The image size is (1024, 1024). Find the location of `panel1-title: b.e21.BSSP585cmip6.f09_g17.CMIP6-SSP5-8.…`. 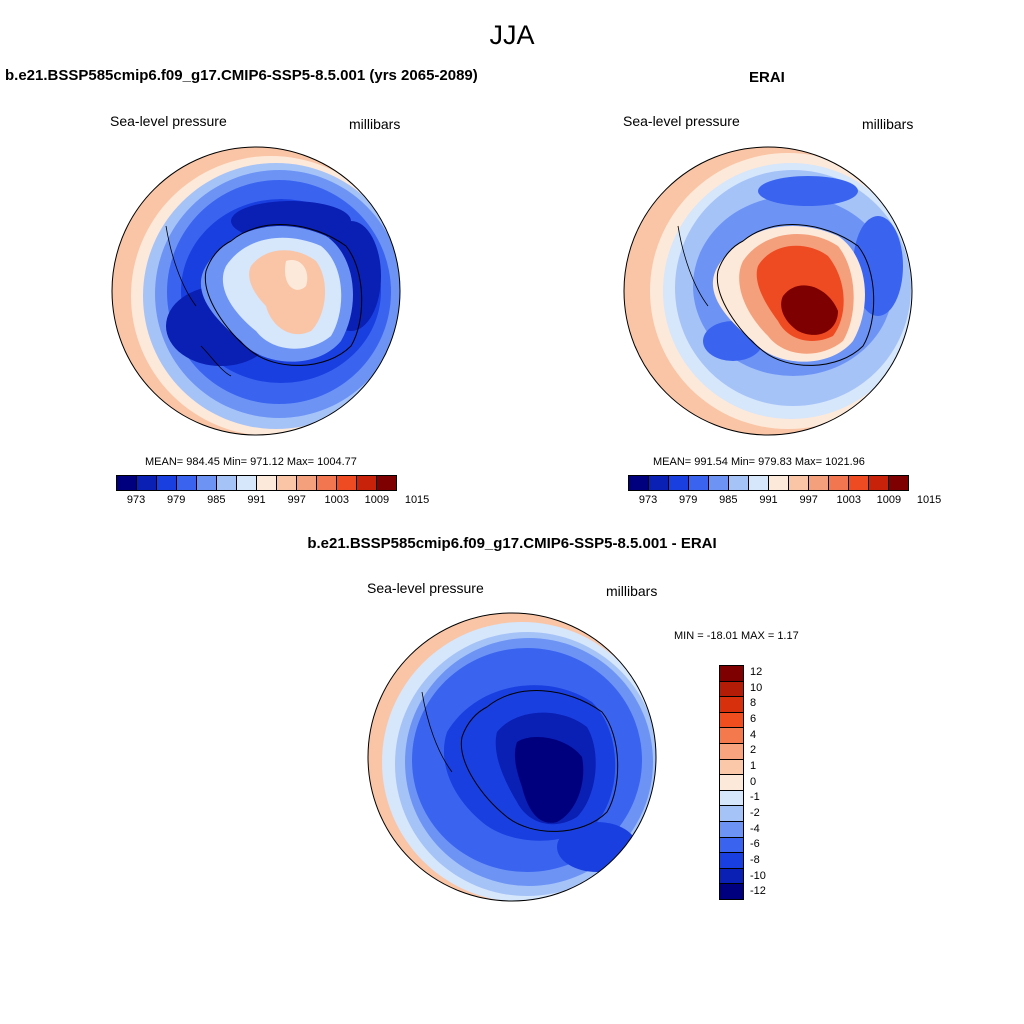

panel1-title: b.e21.BSSP585cmip6.f09_g17.CMIP6-SSP5-8.… is located at coordinates (241, 75).